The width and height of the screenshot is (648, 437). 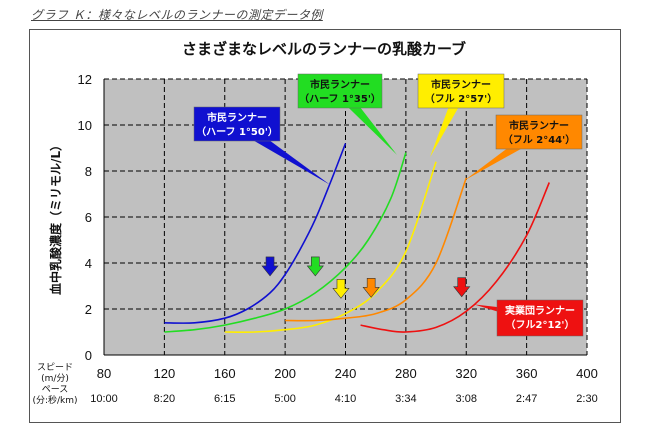 What do you see at coordinates (104, 399) in the screenshot?
I see `pace-tick-label: 10:00` at bounding box center [104, 399].